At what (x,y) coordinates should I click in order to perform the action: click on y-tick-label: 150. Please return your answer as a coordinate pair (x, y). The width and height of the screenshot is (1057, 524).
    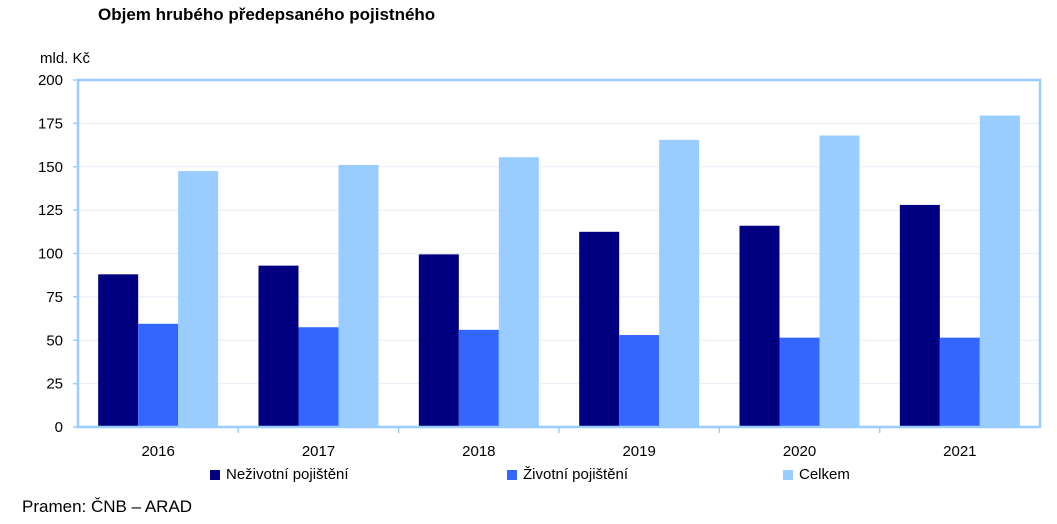
    Looking at the image, I should click on (50, 167).